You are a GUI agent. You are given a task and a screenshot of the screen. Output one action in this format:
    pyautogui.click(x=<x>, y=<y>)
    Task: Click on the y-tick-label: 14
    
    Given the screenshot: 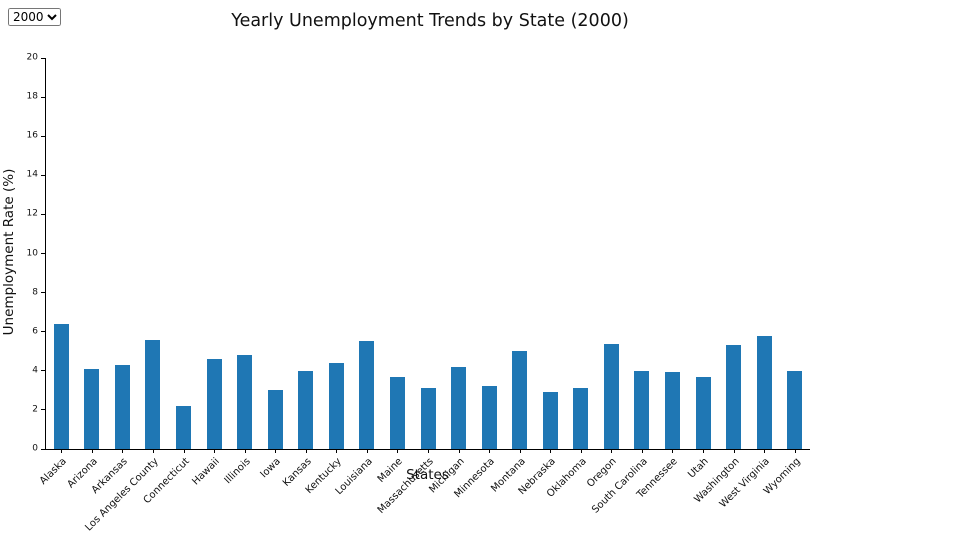 What is the action you would take?
    pyautogui.click(x=32, y=174)
    